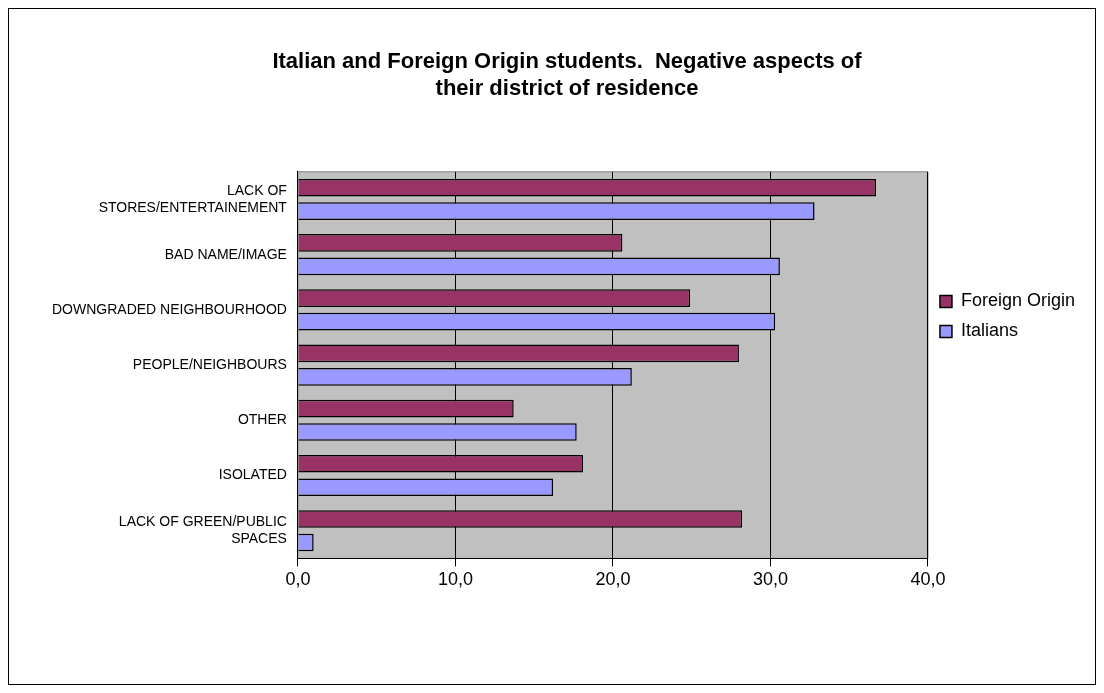  Describe the element at coordinates (262, 419) in the screenshot. I see `y-tick-label: OTHER` at that location.